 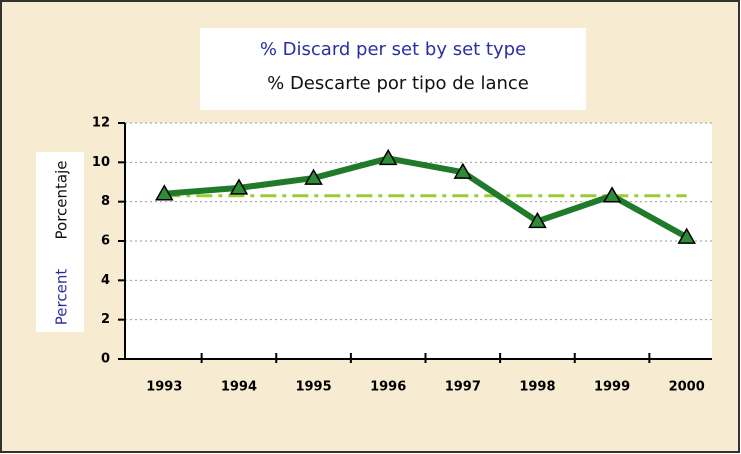 I want to click on x-tick-label: 1993, so click(x=164, y=387).